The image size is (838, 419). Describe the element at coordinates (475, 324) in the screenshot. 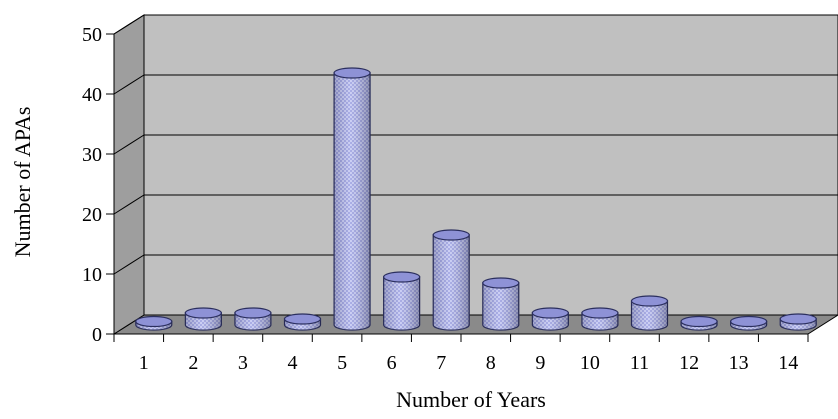

I see `floor` at that location.